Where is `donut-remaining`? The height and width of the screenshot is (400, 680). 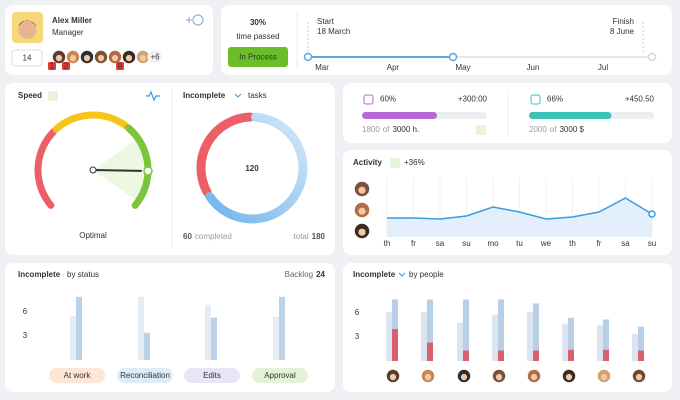
donut-remaining is located at coordinates (256, 168).